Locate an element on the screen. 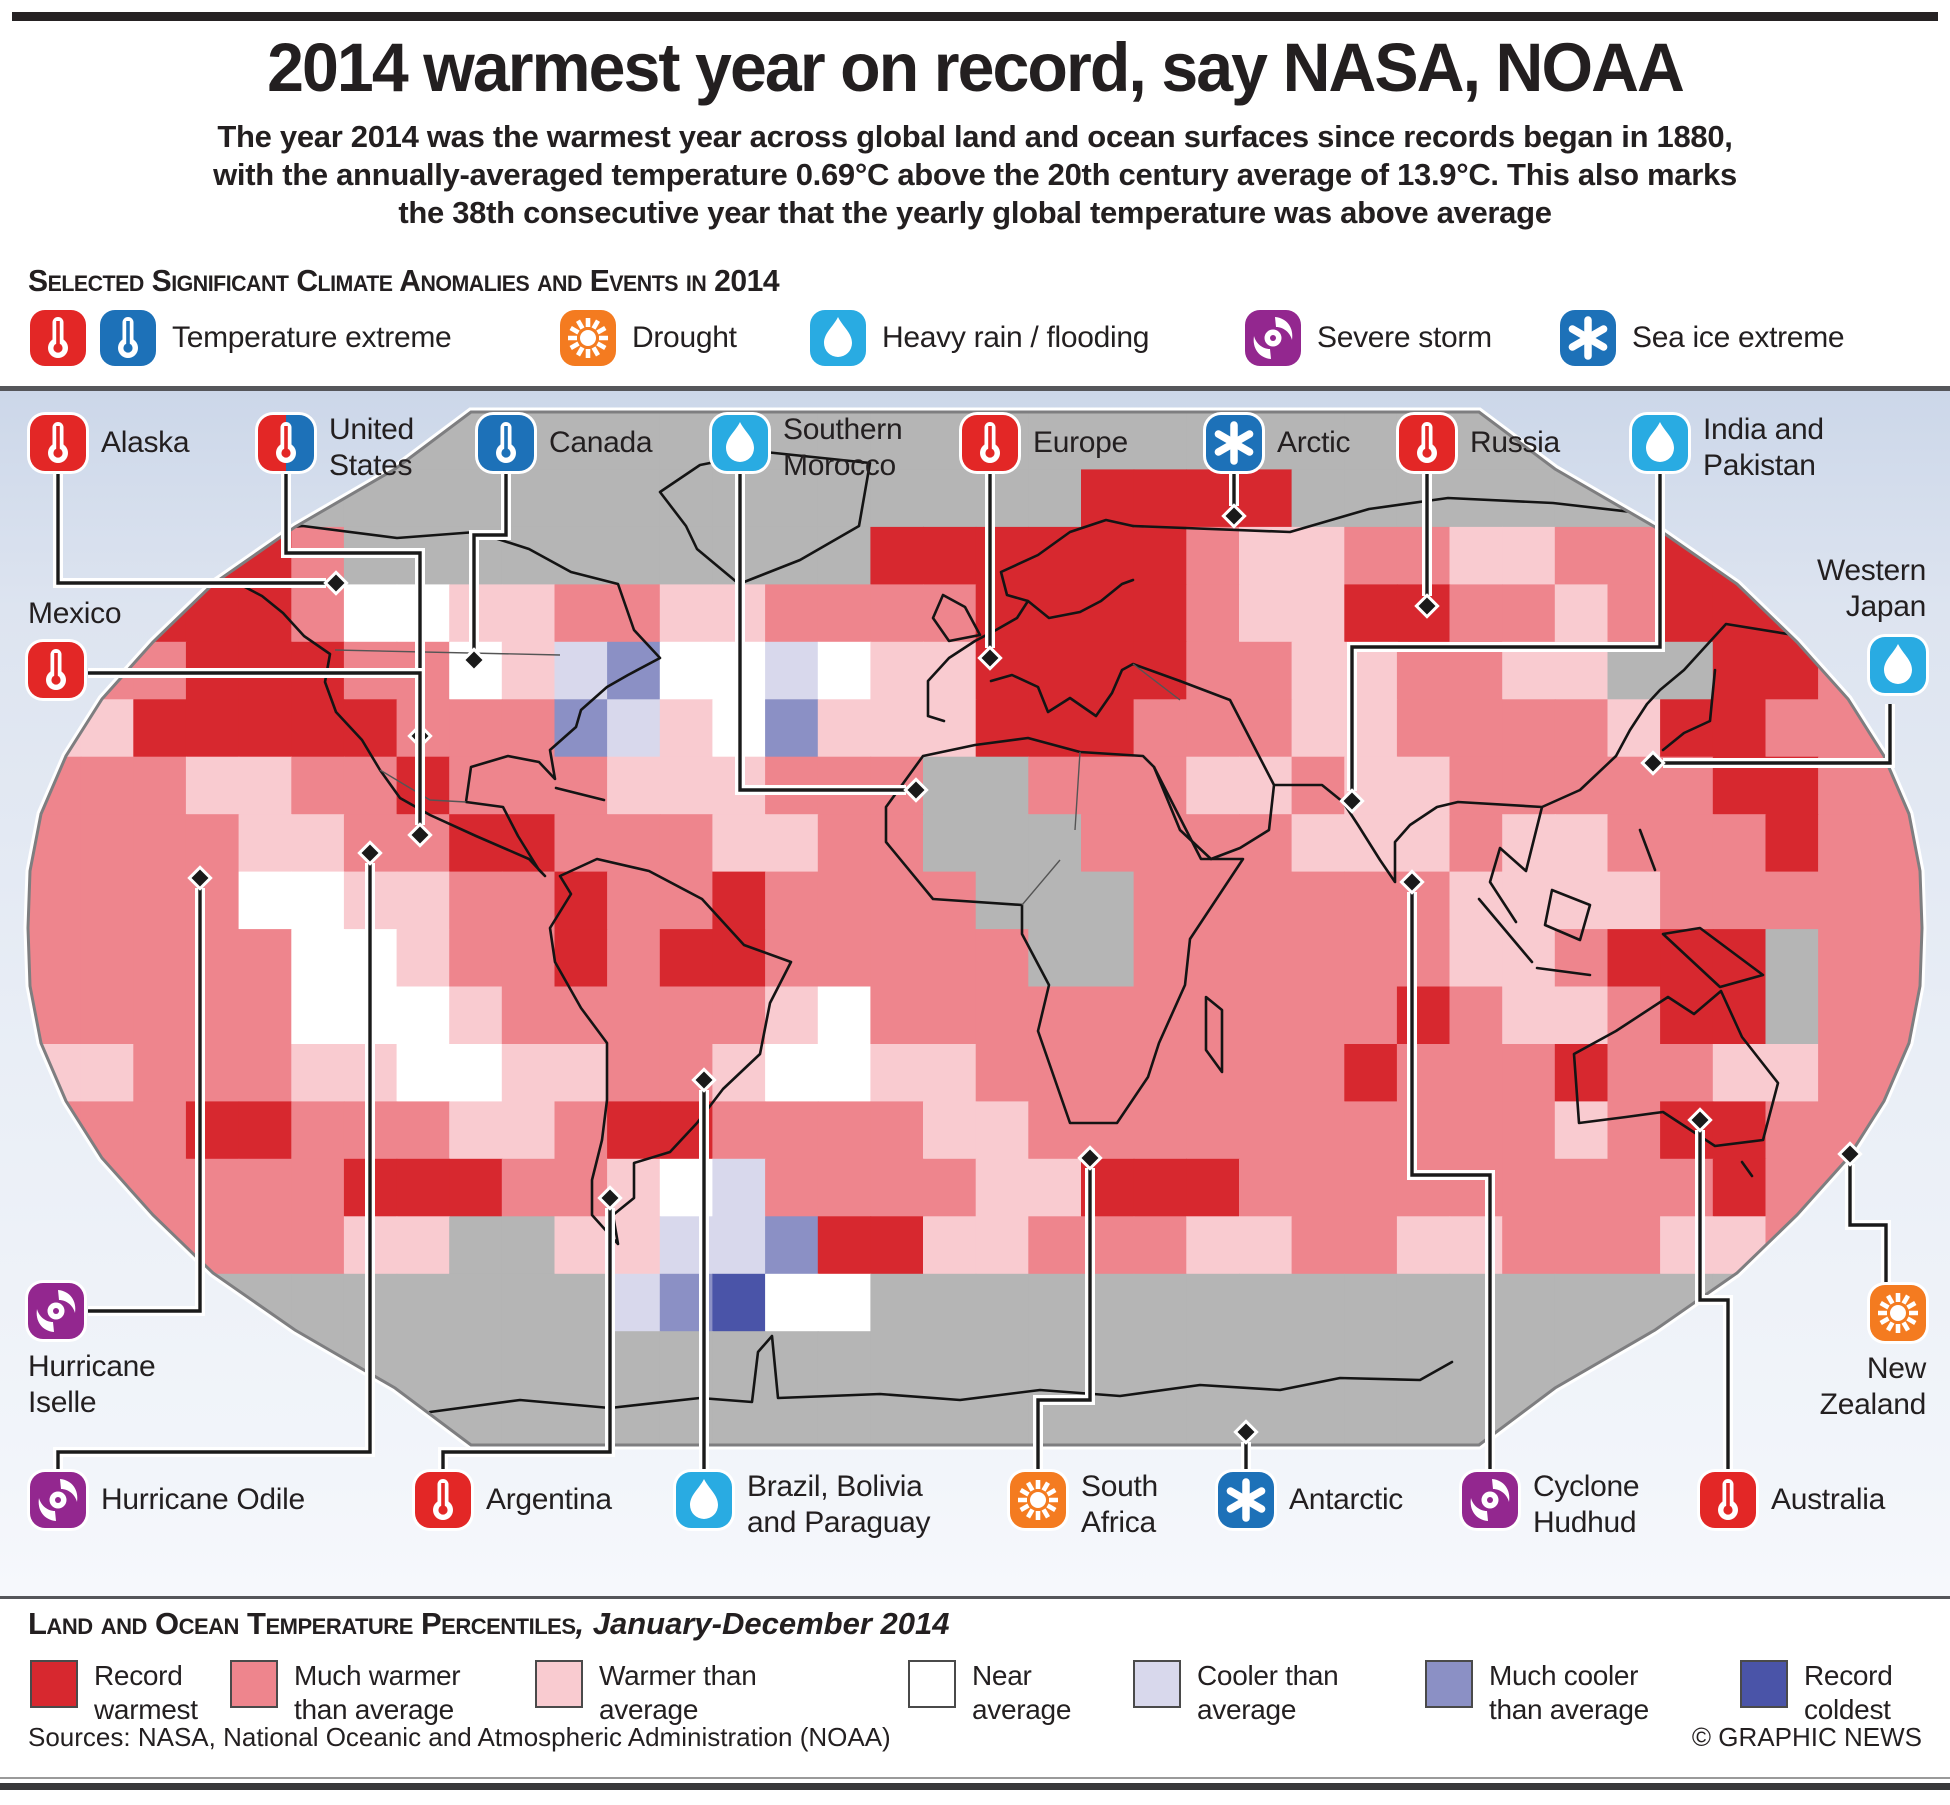  storm-icon is located at coordinates (1273, 338).